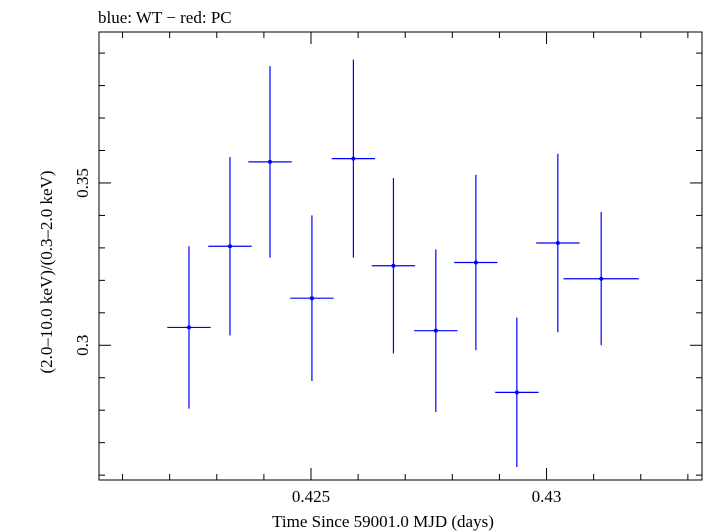 Image resolution: width=705 pixels, height=532 pixels. What do you see at coordinates (165, 17) in the screenshot?
I see `chart-title: blue: WT − red: PC` at bounding box center [165, 17].